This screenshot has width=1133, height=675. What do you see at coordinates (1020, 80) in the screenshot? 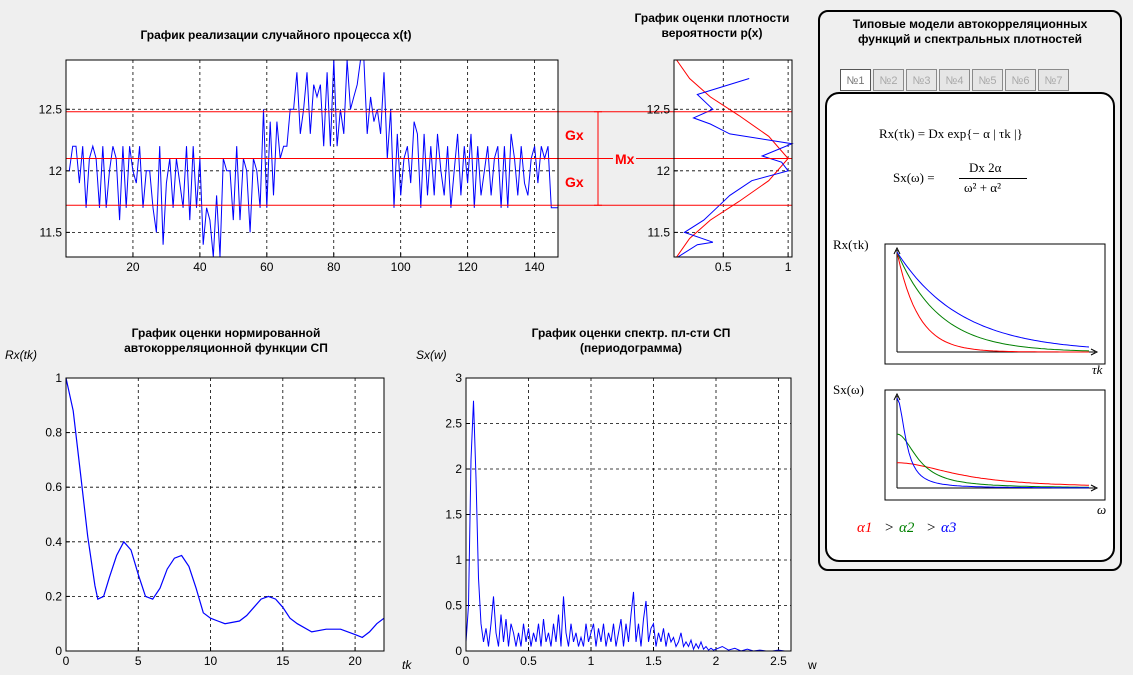
I see `tab-model-6: №6` at bounding box center [1020, 80].